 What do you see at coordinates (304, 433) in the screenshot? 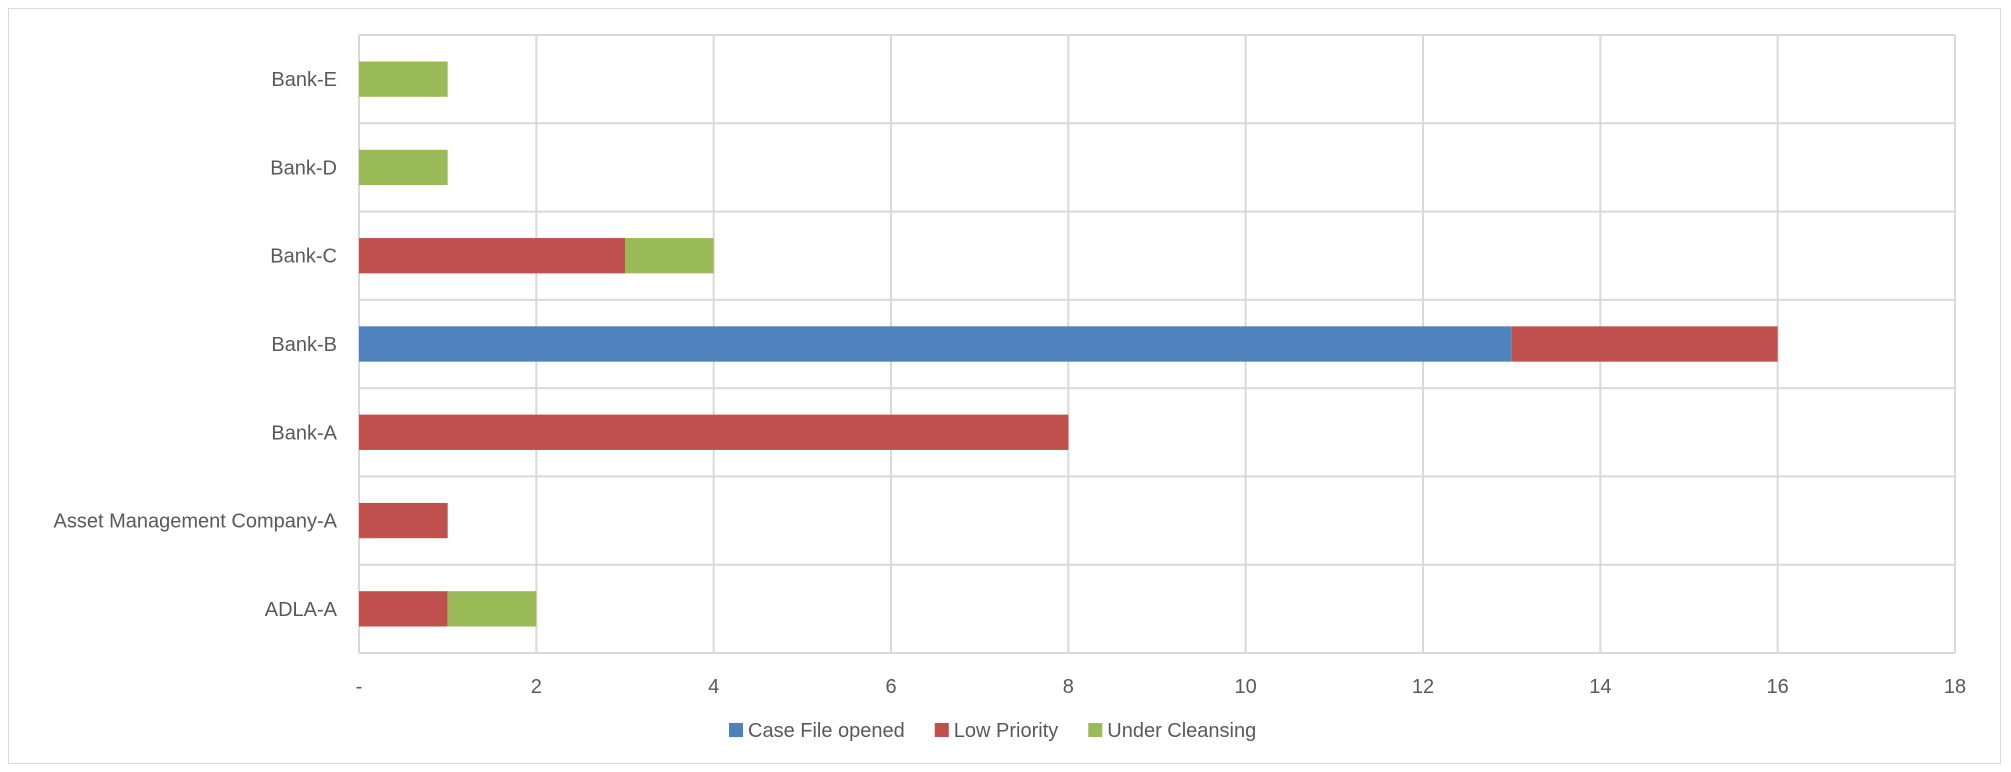
I see `category-label: Bank-A` at bounding box center [304, 433].